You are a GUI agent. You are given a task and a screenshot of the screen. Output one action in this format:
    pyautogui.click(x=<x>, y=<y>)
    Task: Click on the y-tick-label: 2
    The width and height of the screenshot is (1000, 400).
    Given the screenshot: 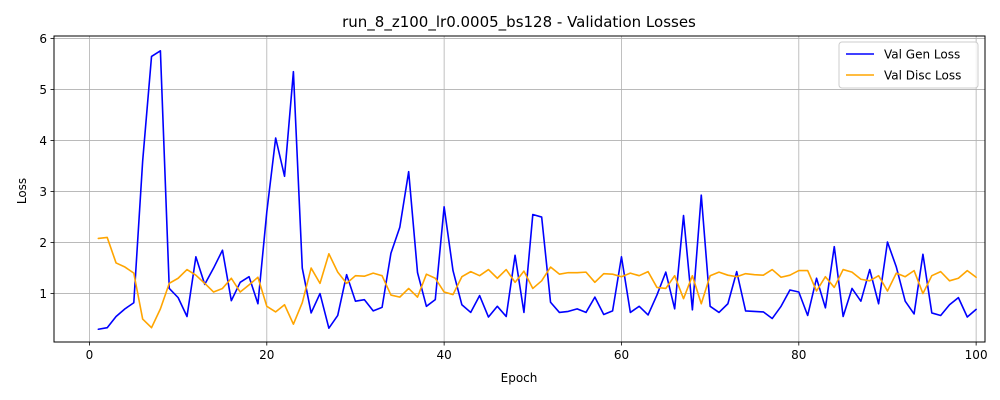 What is the action you would take?
    pyautogui.click(x=43, y=243)
    